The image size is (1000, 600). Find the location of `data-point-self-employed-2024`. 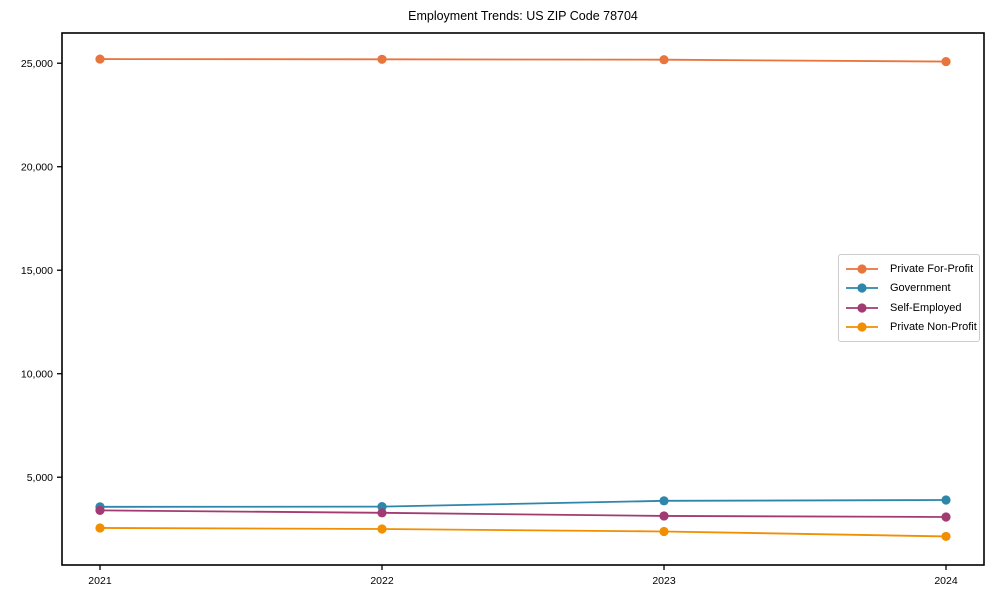

data-point-self-employed-2024 is located at coordinates (946, 517).